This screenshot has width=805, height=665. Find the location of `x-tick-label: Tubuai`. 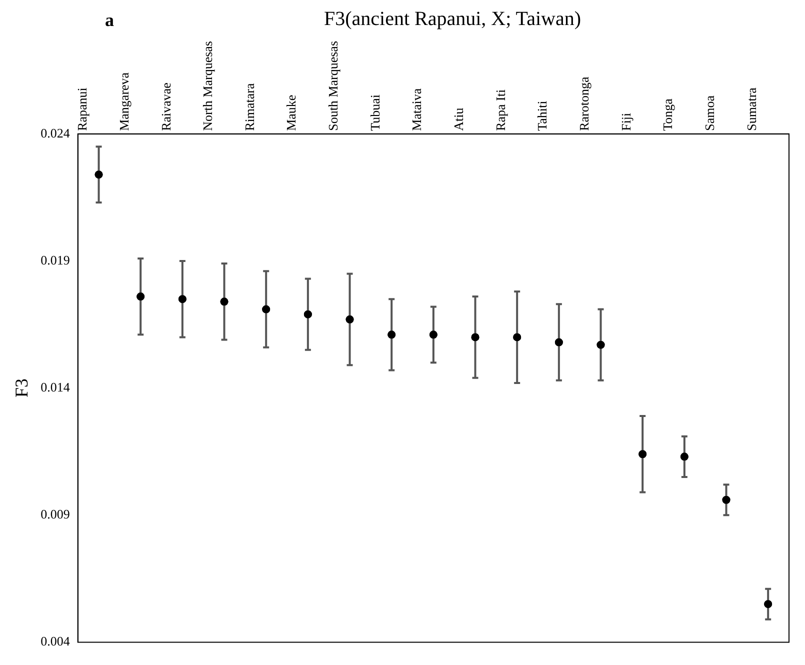

x-tick-label: Tubuai is located at coordinates (374, 112).